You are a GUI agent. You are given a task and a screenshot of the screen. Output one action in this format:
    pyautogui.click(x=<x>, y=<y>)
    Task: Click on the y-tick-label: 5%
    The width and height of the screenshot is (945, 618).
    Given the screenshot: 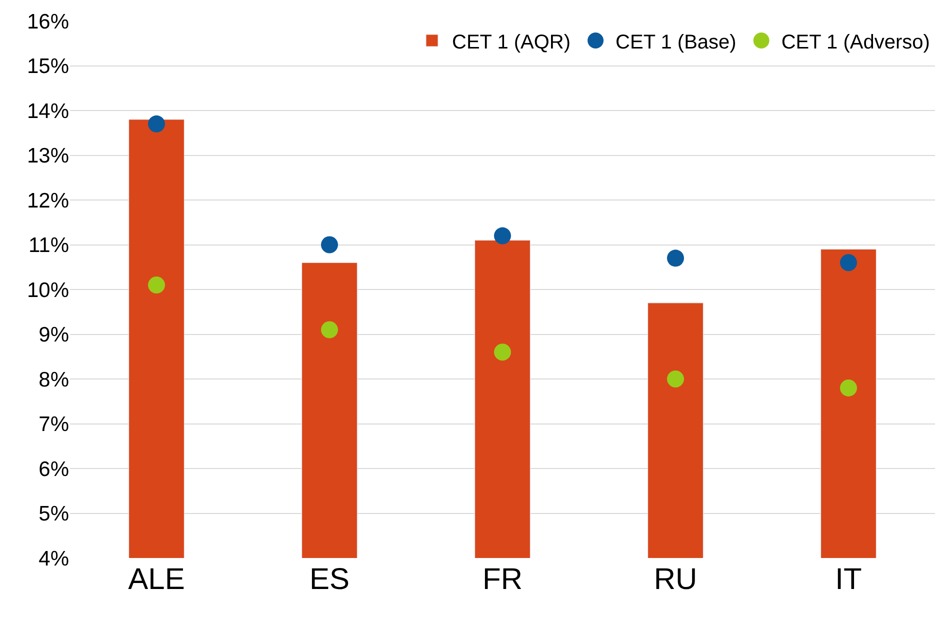 What is the action you would take?
    pyautogui.click(x=53, y=514)
    